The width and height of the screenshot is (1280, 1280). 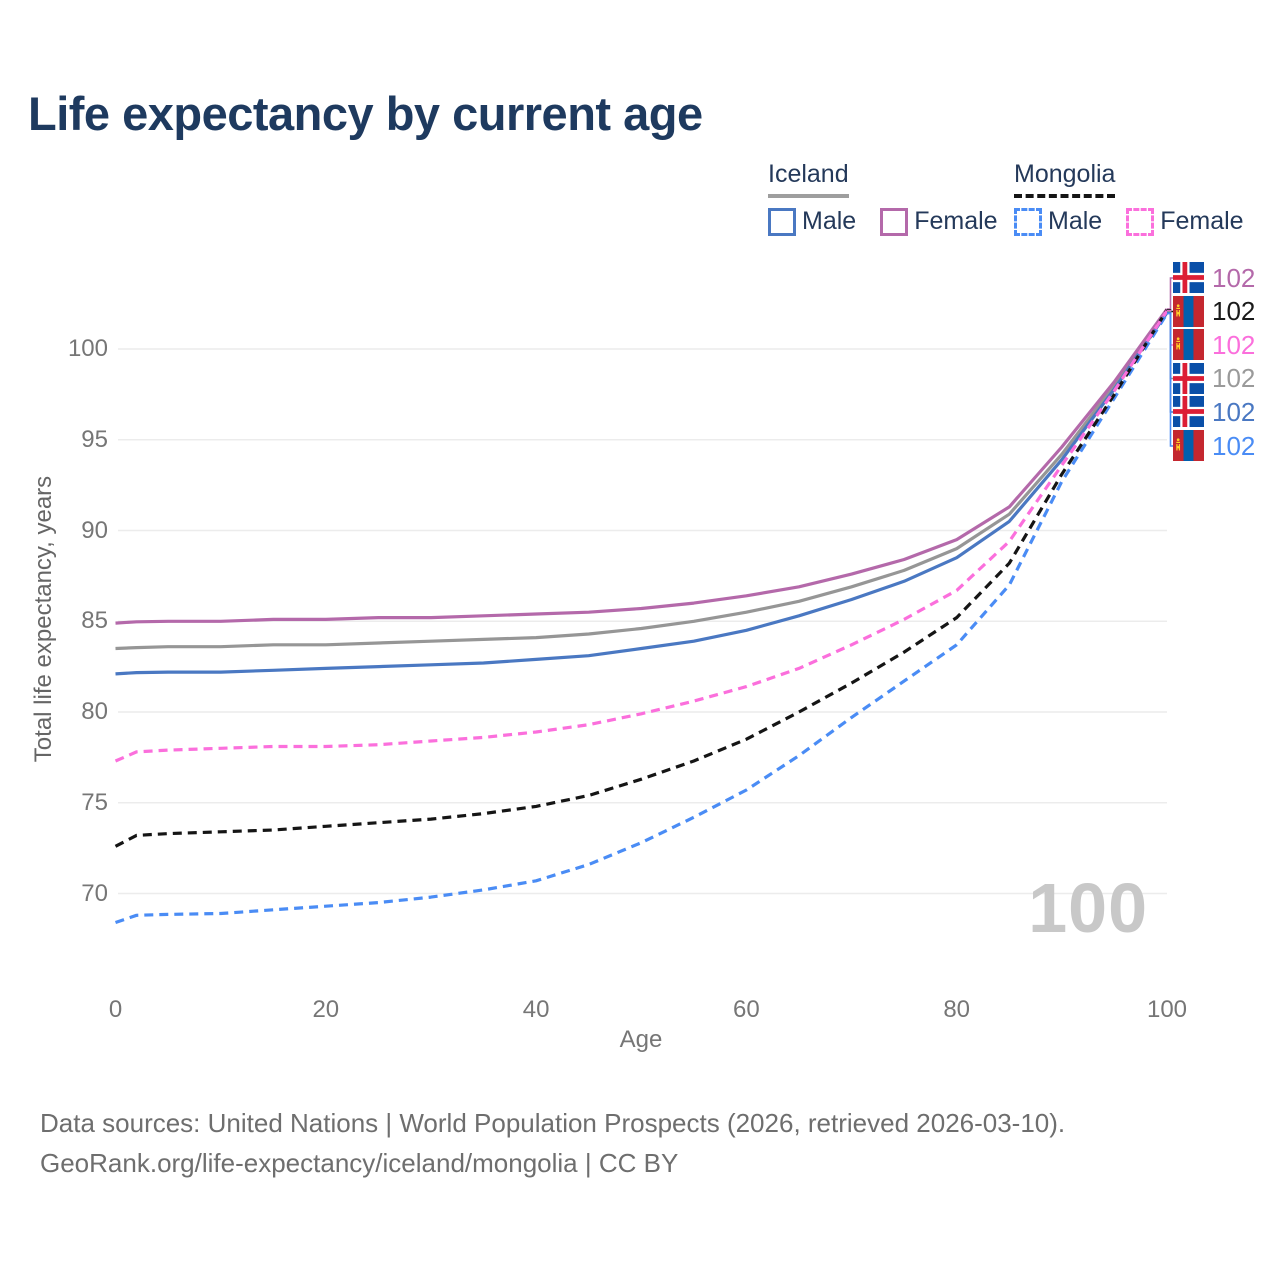 I want to click on end-label-mongolia-male: 102, so click(x=1214, y=446).